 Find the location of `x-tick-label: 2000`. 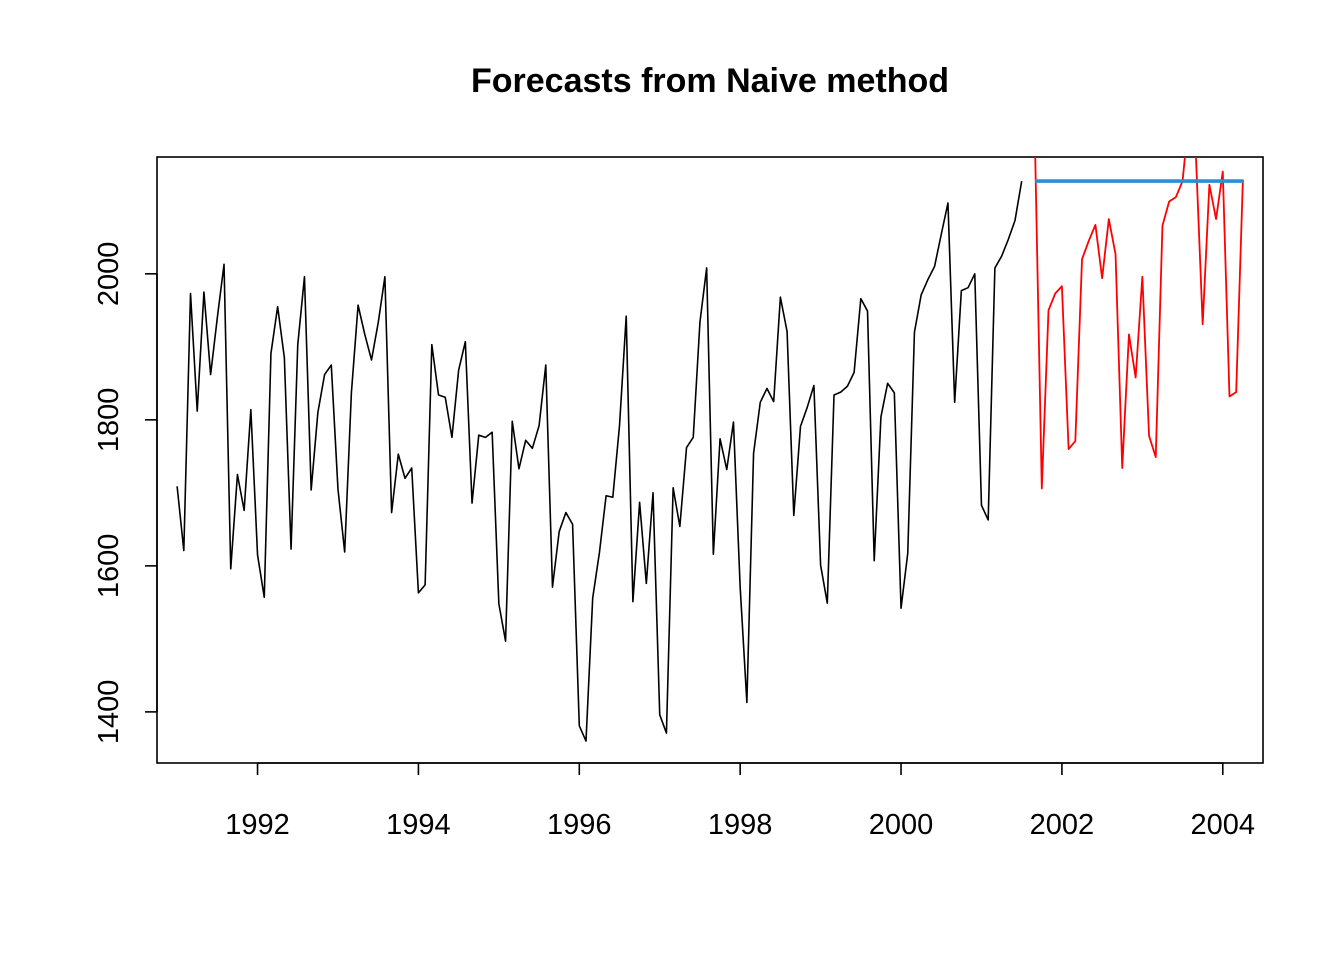

x-tick-label: 2000 is located at coordinates (901, 825).